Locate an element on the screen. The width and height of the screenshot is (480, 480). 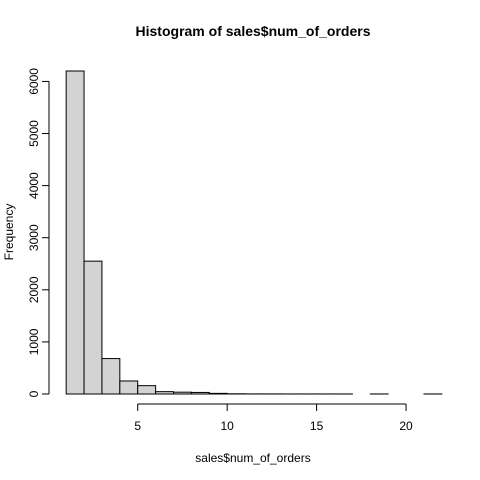
x-axis: 5 10 15 20 is located at coordinates (273, 418).